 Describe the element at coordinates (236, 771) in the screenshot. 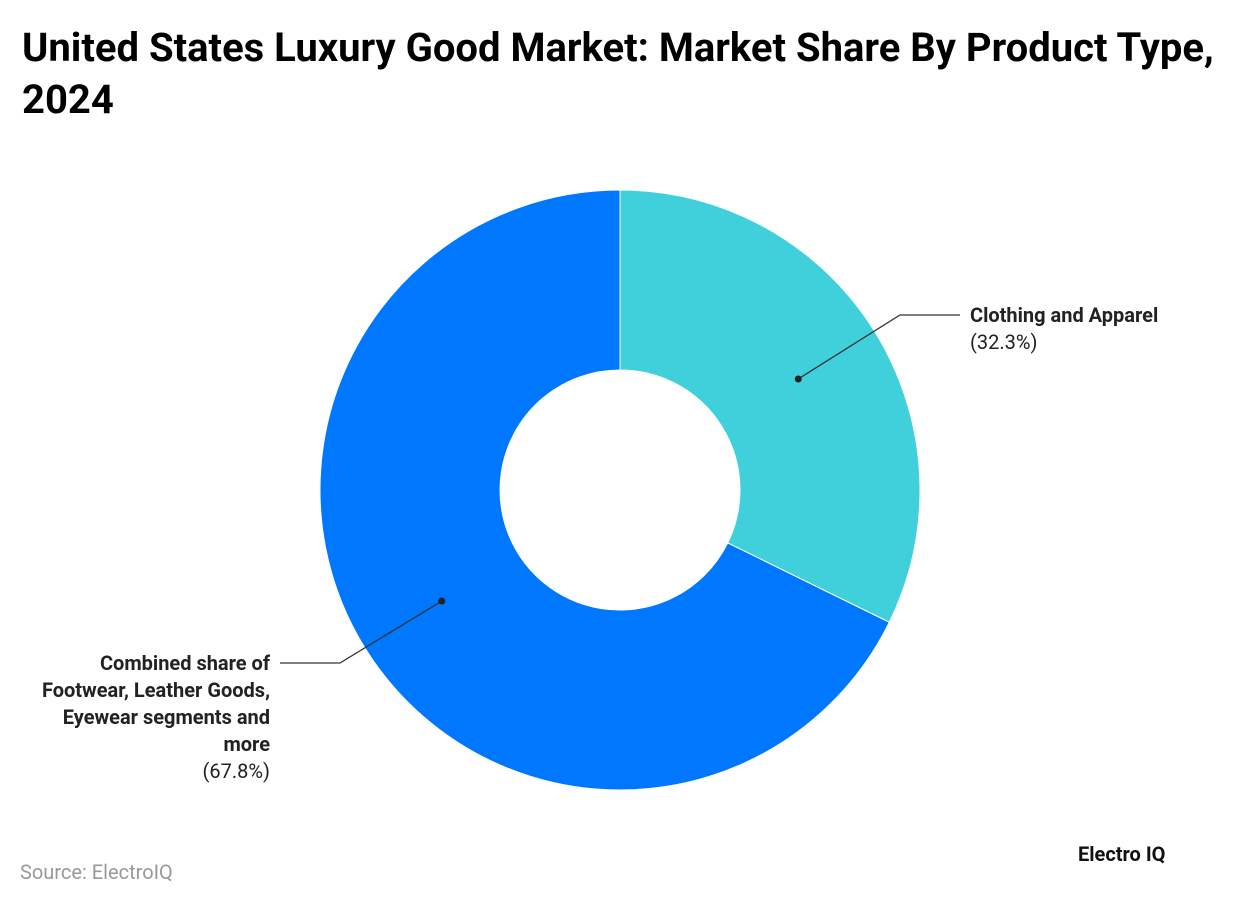

I see `value-label: (67.8%)` at that location.